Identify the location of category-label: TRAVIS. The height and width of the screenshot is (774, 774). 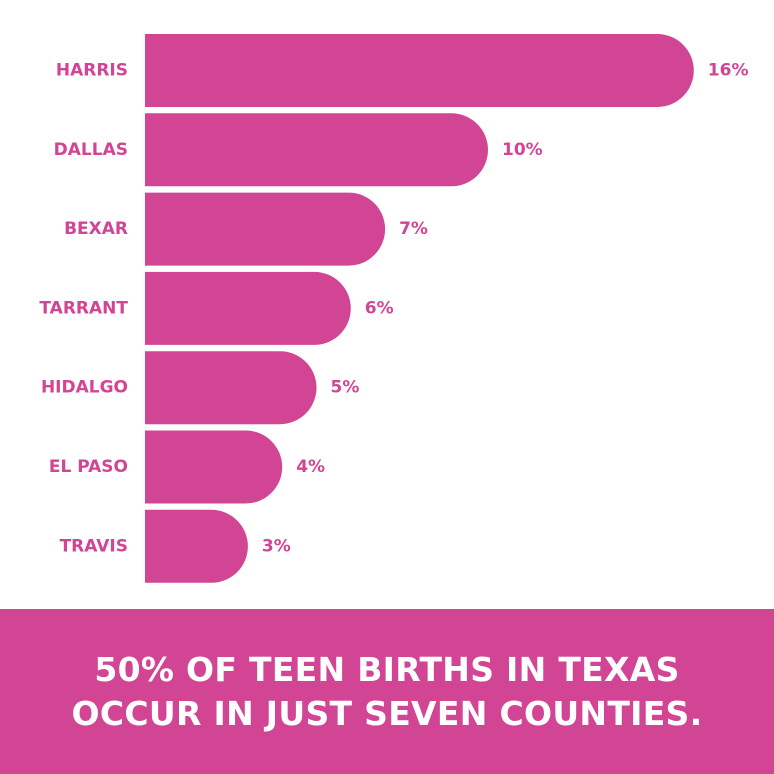
(94, 546).